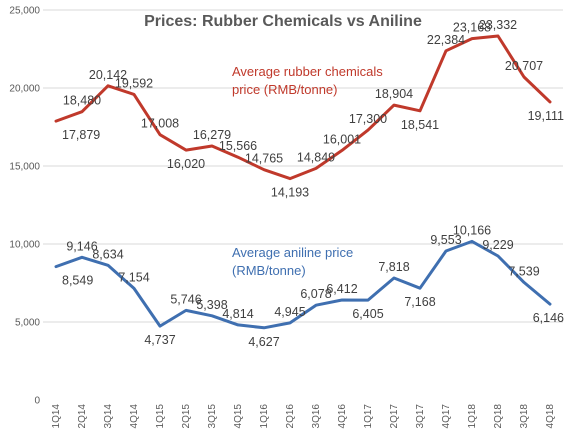  What do you see at coordinates (419, 302) in the screenshot?
I see `aniline-data-label: 7,168` at bounding box center [419, 302].